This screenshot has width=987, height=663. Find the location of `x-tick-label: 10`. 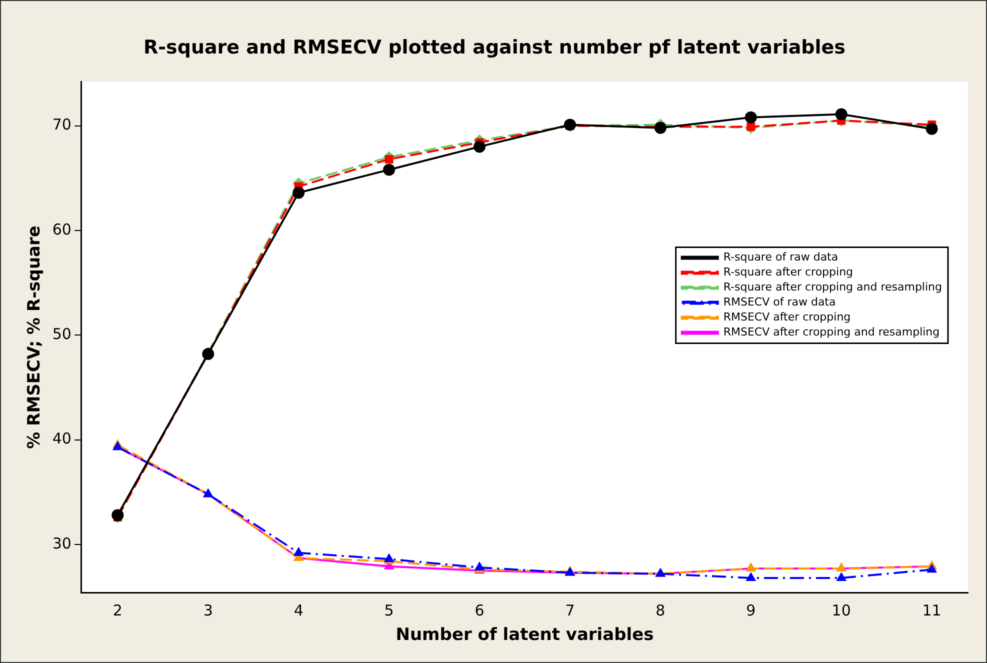

x-tick-label: 10 is located at coordinates (841, 610).